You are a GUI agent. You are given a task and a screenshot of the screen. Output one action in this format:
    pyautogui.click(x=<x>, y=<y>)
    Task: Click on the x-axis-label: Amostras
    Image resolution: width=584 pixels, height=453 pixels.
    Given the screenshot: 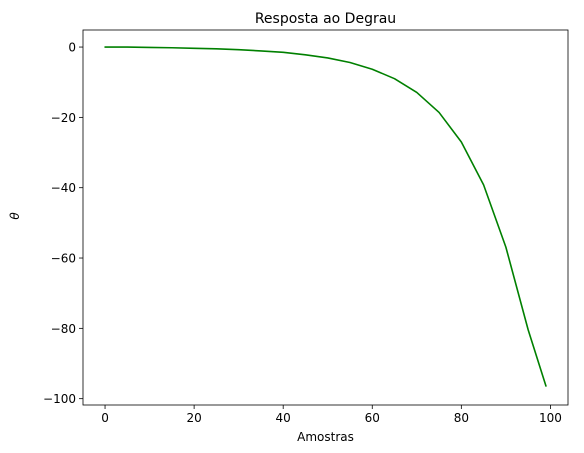 What is the action you would take?
    pyautogui.click(x=325, y=437)
    